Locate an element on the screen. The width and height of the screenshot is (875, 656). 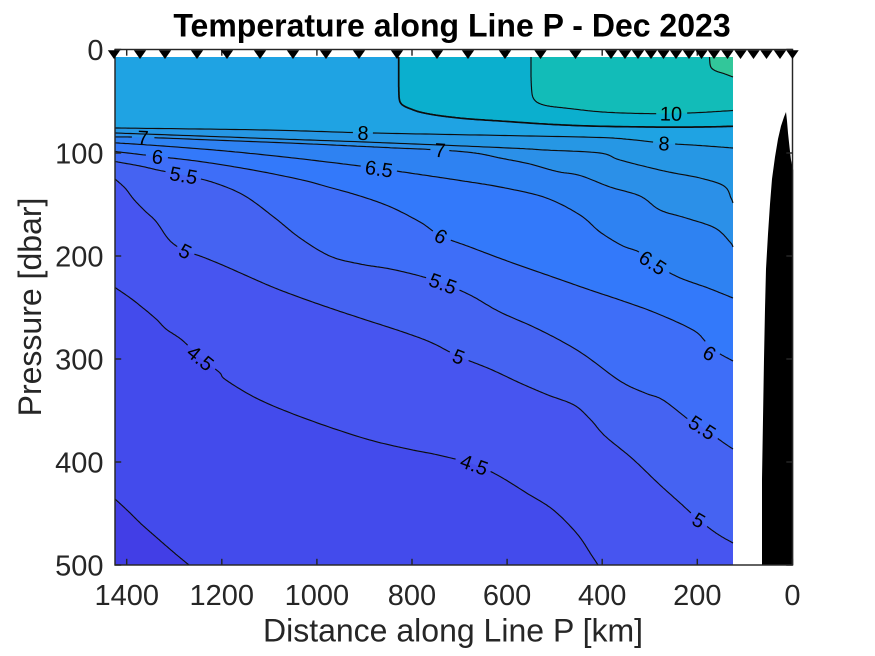
svg-text: 1000 is located at coordinates (317, 596).